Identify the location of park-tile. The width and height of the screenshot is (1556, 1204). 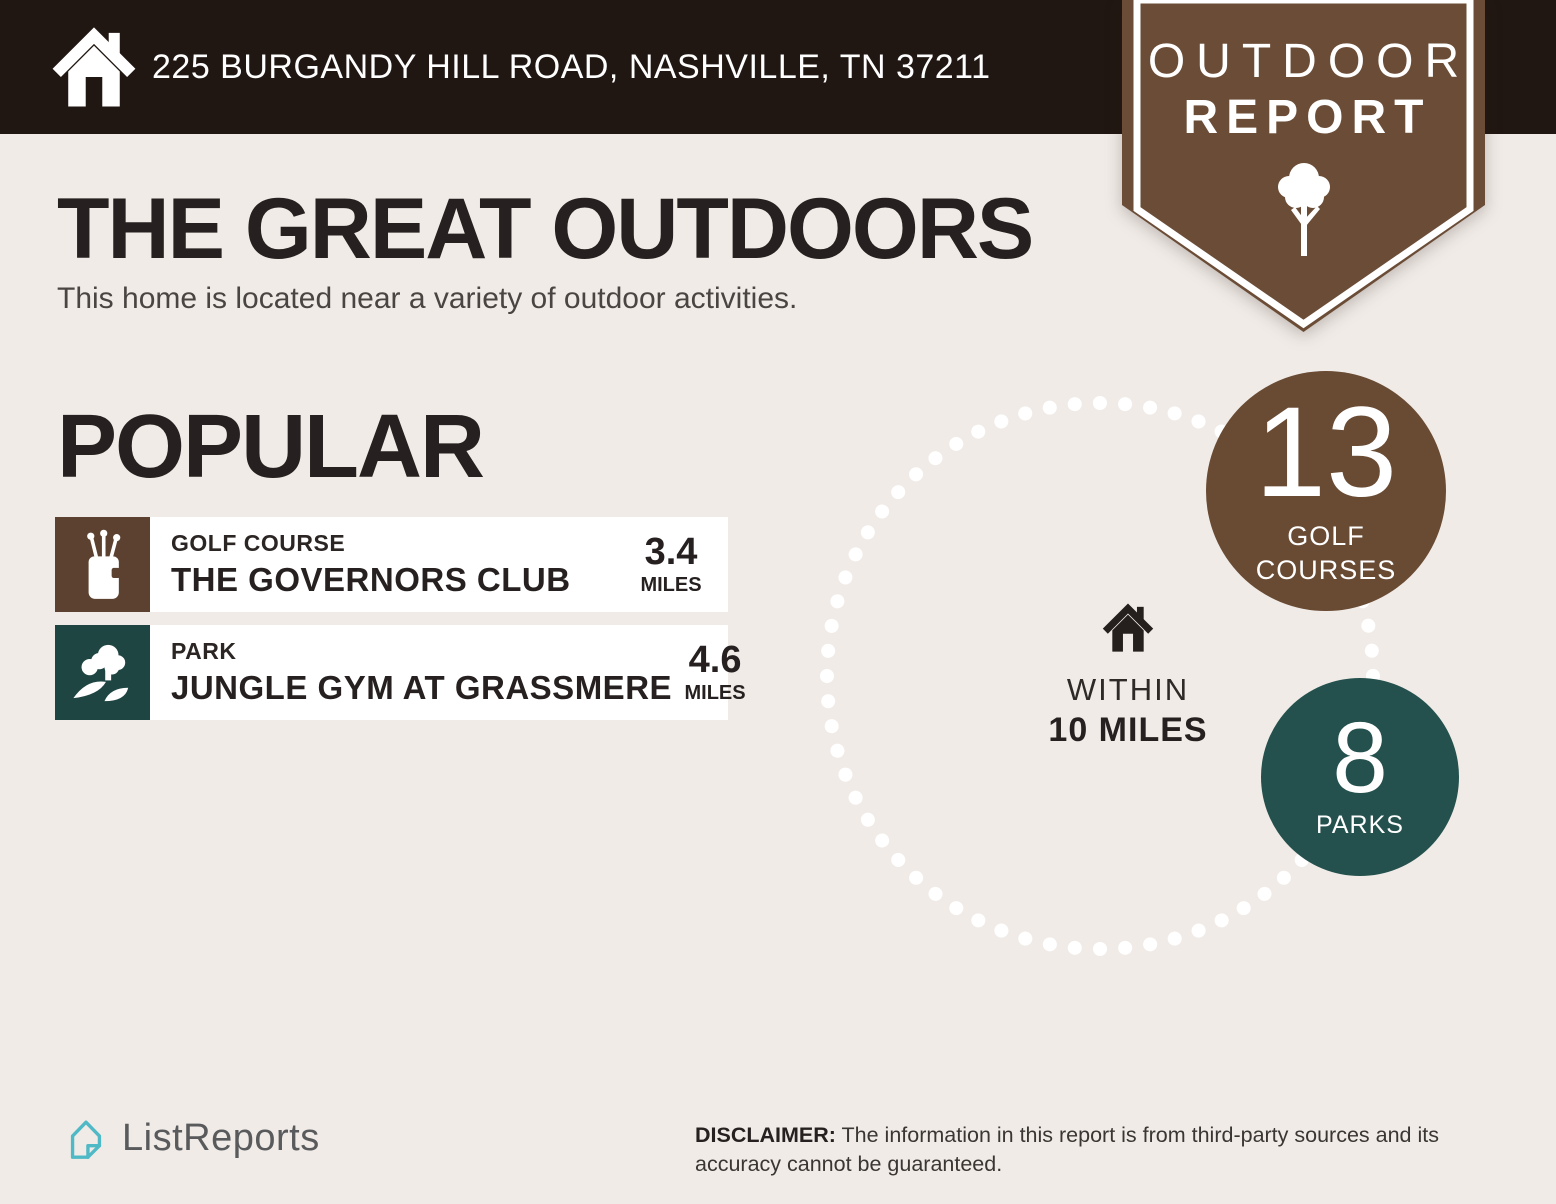
(102, 672).